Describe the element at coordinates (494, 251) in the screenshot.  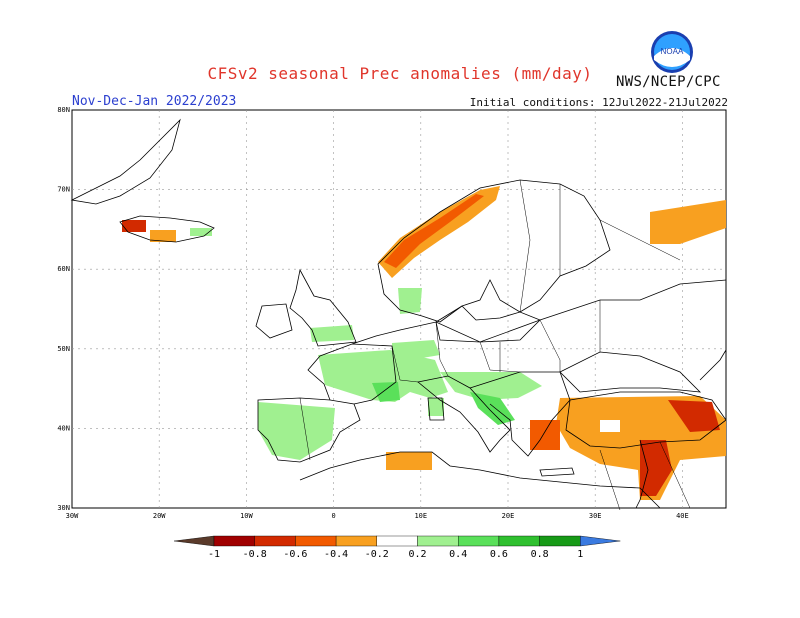
I see `coast-scandinavia` at that location.